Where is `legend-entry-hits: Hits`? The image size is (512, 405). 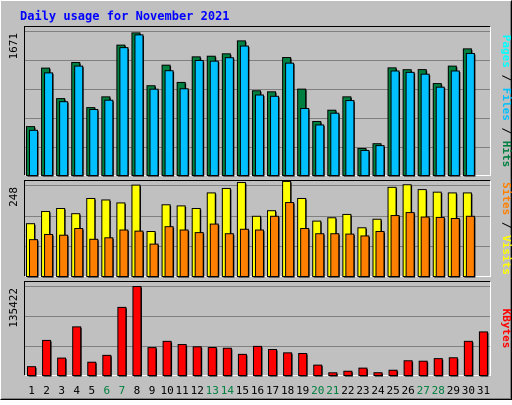
legend-entry-hits: Hits is located at coordinates (506, 154).